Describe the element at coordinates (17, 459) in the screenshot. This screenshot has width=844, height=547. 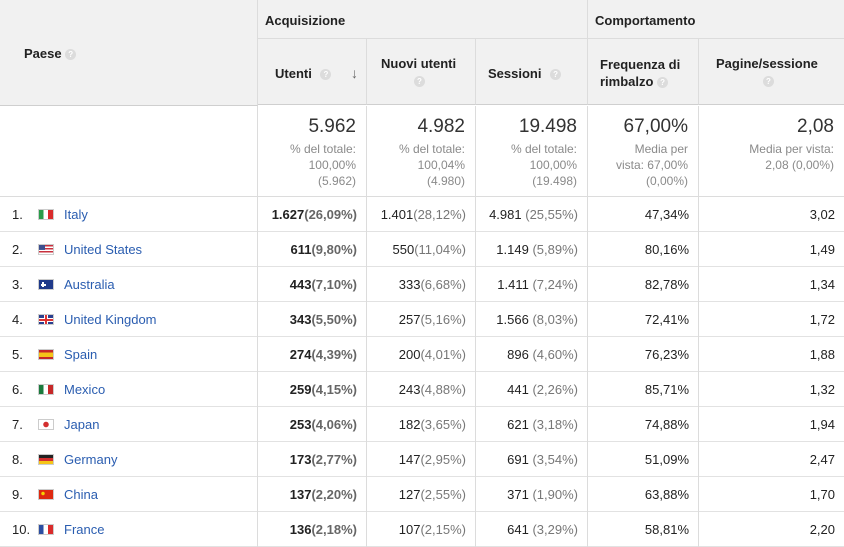
I see `row-index: 8.` at that location.